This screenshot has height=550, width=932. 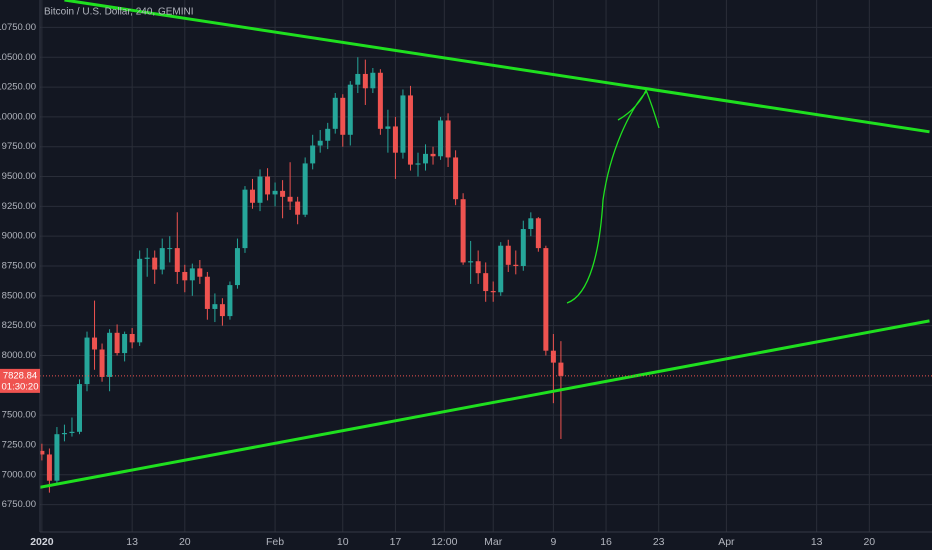 I want to click on x-tick-label: Apr, so click(x=726, y=542).